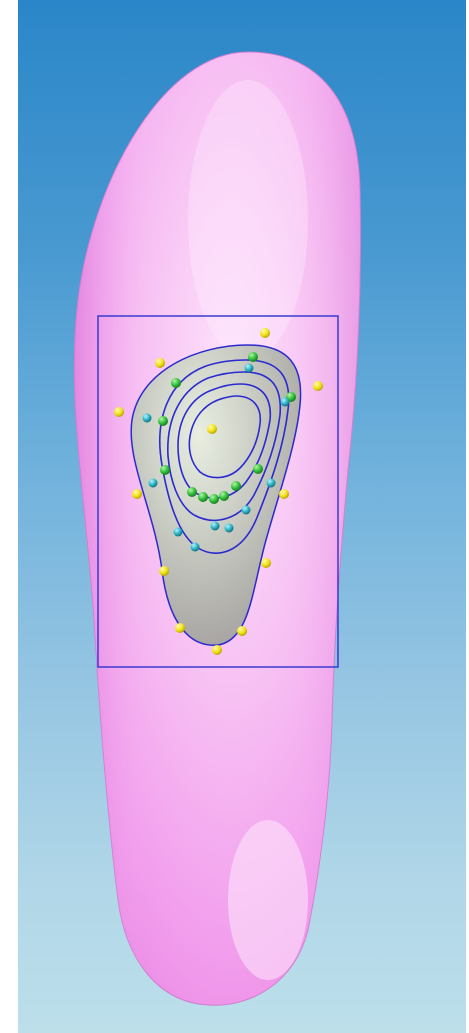  Describe the element at coordinates (268, 900) in the screenshot. I see `insole-highlight` at that location.